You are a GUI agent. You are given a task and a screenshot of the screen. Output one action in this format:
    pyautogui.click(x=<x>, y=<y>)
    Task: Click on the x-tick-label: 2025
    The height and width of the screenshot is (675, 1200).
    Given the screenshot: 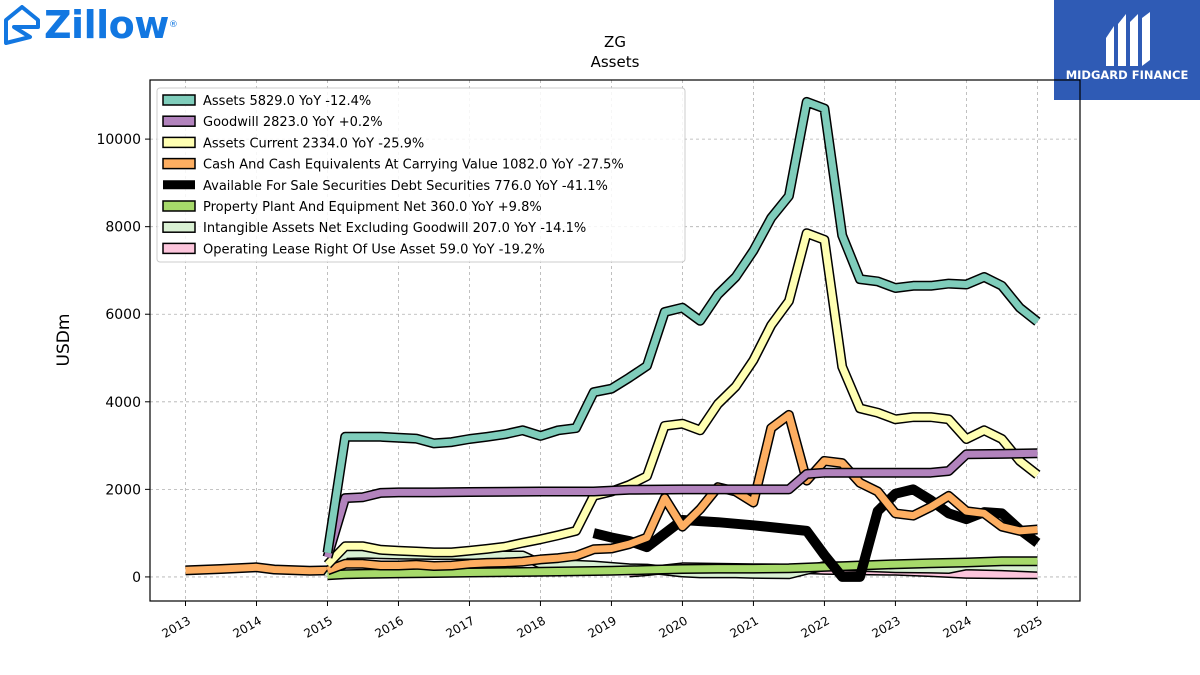 What is the action you would take?
    pyautogui.click(x=1027, y=626)
    